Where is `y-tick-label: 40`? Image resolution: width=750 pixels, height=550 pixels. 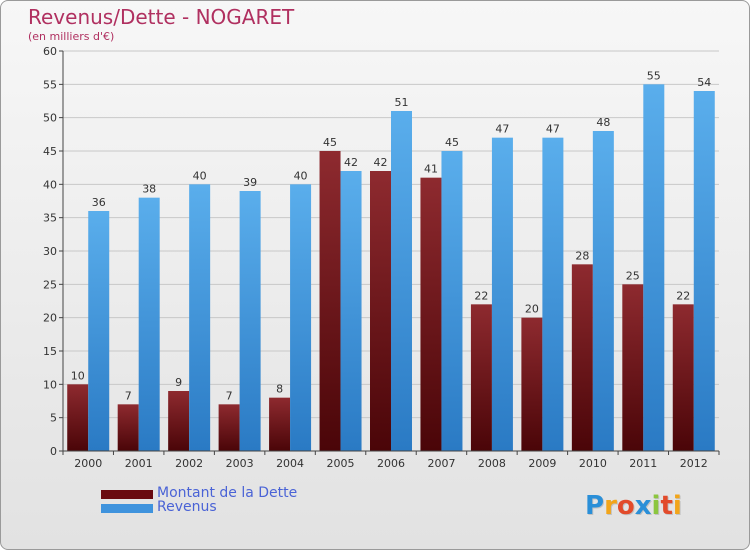 y-tick-label: 40 is located at coordinates (50, 184).